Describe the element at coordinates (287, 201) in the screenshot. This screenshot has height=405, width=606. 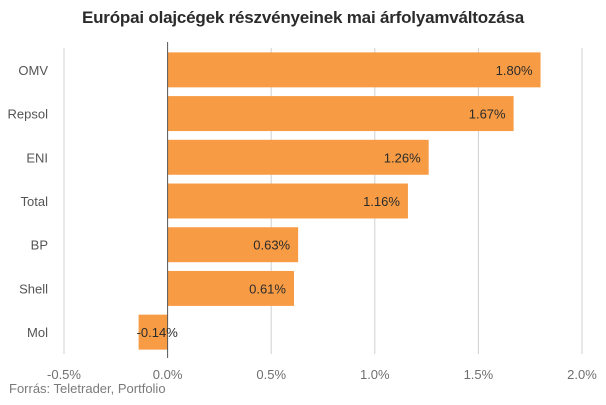
I see `bar-total` at that location.